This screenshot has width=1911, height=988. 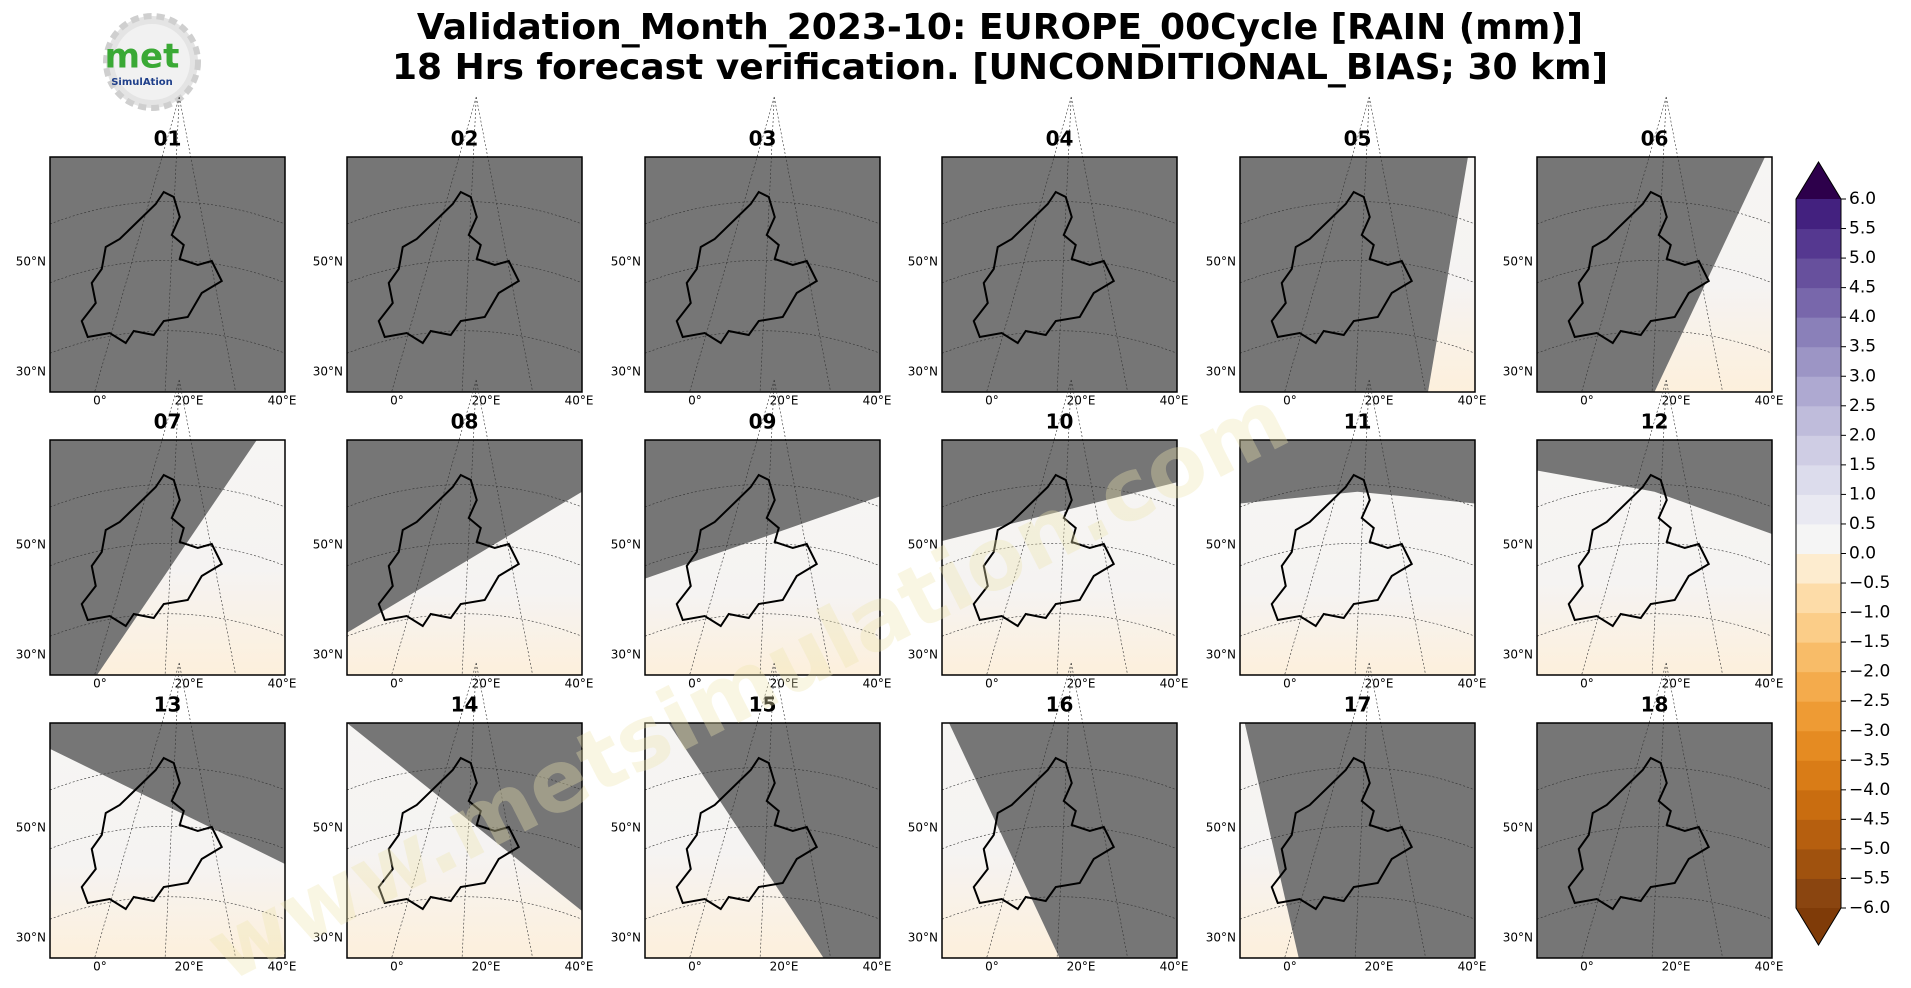 I want to click on map-panel: 02 50°N 30°N 0° 20°E 40°E, so click(x=453, y=252).